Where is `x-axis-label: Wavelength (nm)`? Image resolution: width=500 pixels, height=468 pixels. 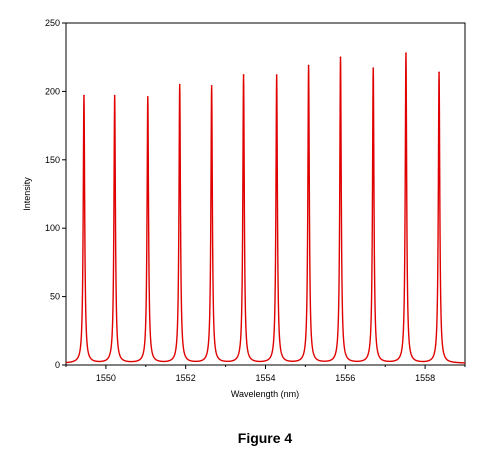 x-axis-label: Wavelength (nm) is located at coordinates (265, 394).